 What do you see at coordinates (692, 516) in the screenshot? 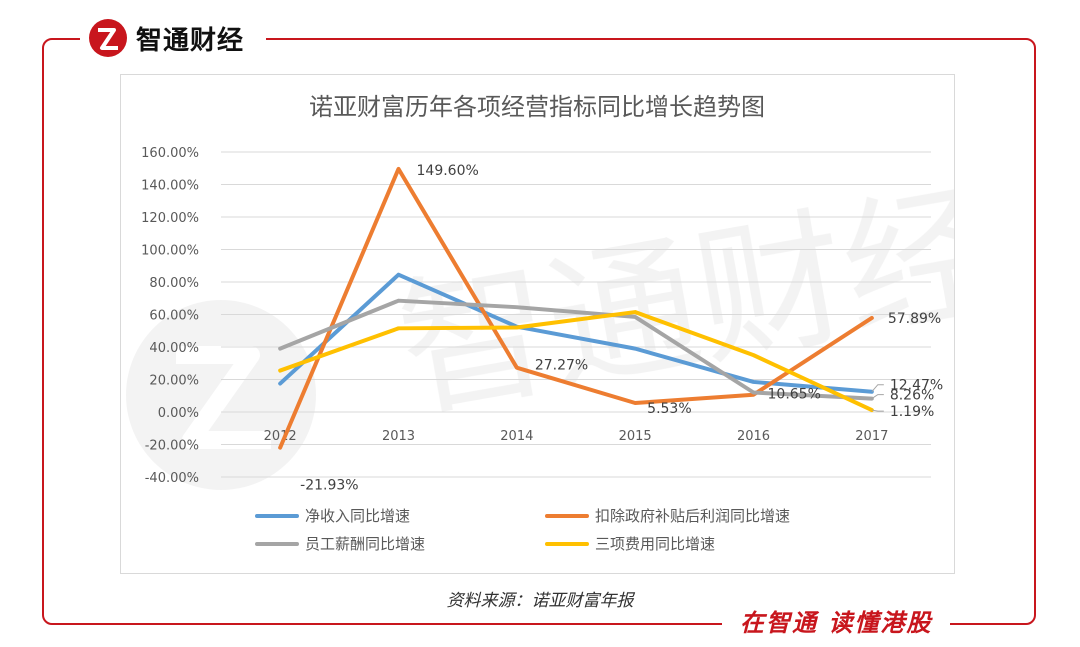
I see `legend-label: 扣除政府补贴后利润同比增速` at bounding box center [692, 516].